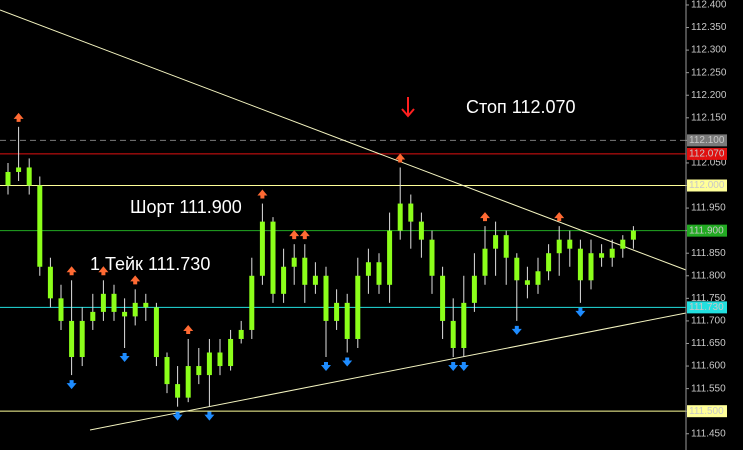 Image resolution: width=743 pixels, height=450 pixels. I want to click on y-tick-label: 112.350, so click(709, 27).